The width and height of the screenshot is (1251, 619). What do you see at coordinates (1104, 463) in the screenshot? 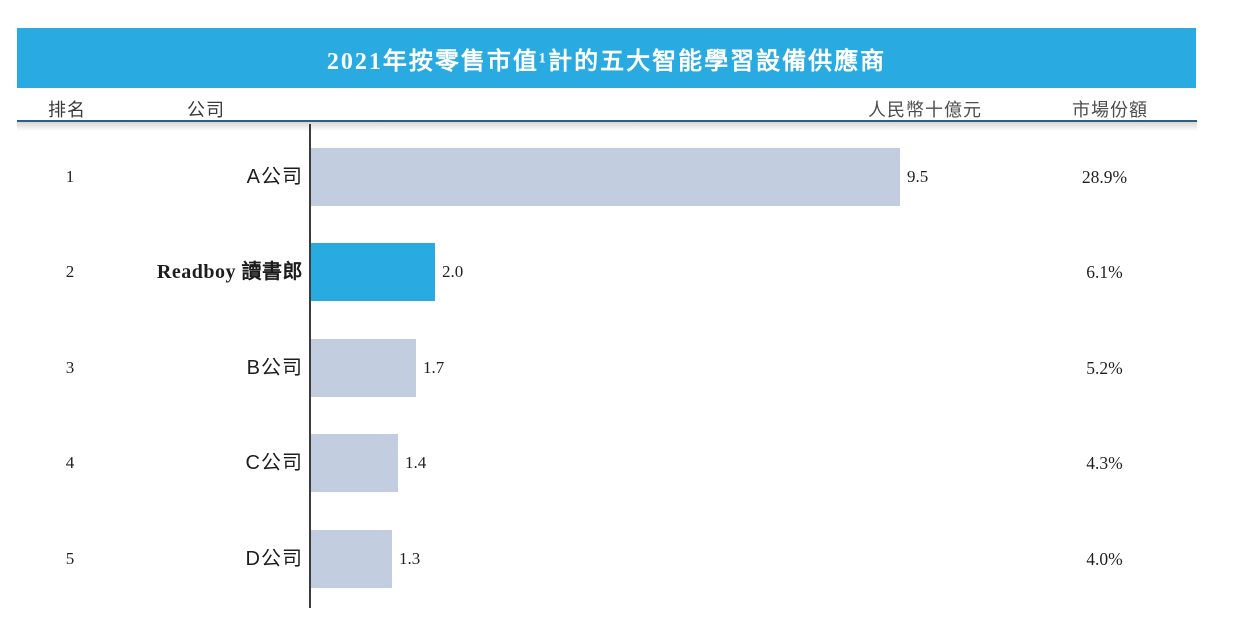
I see `share-label: 4.3%` at bounding box center [1104, 463].